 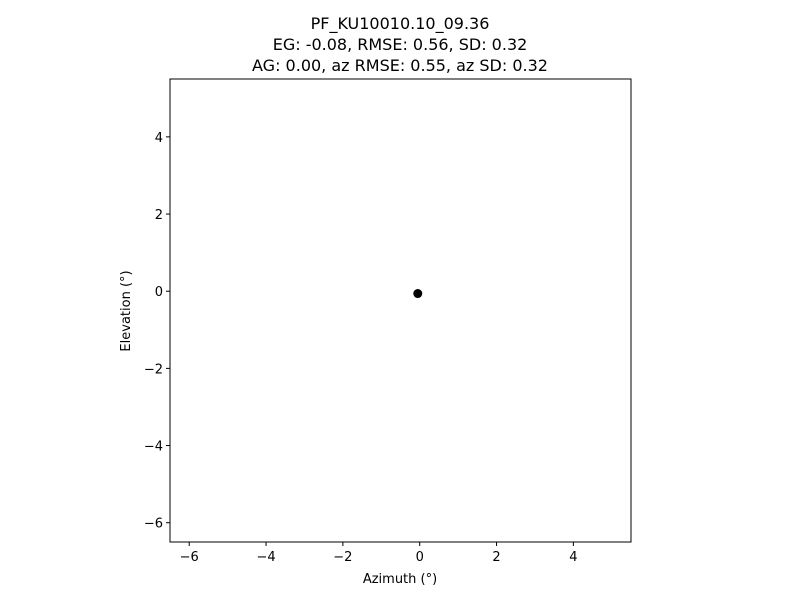 I want to click on y-tick-label: −2, so click(x=153, y=369).